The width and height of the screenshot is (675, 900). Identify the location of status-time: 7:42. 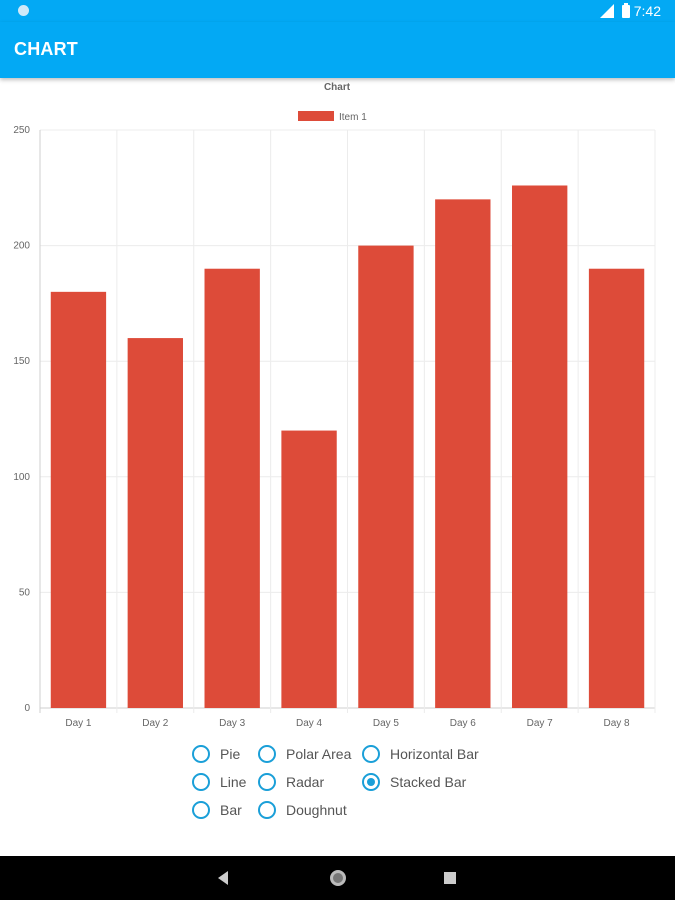
(647, 11).